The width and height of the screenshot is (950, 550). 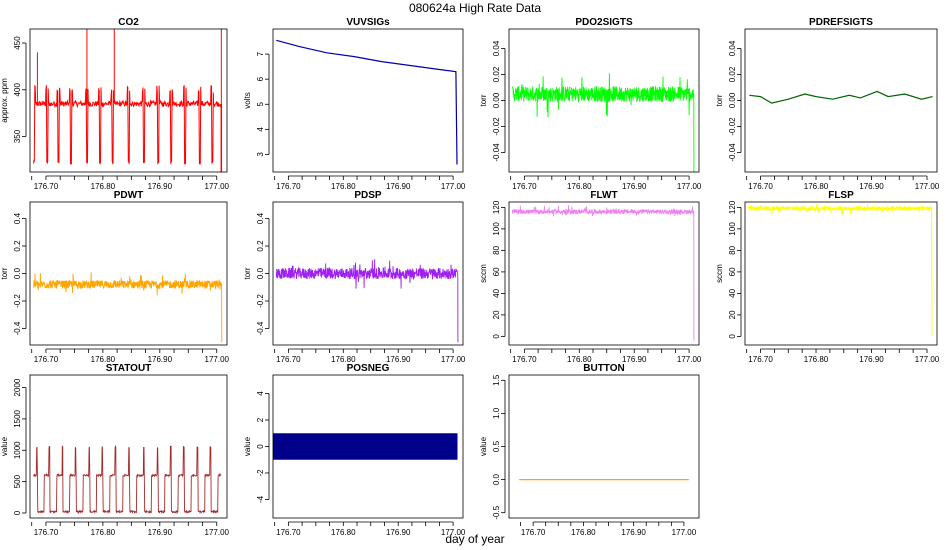 What do you see at coordinates (260, 419) in the screenshot?
I see `y-tick-label: 2` at bounding box center [260, 419].